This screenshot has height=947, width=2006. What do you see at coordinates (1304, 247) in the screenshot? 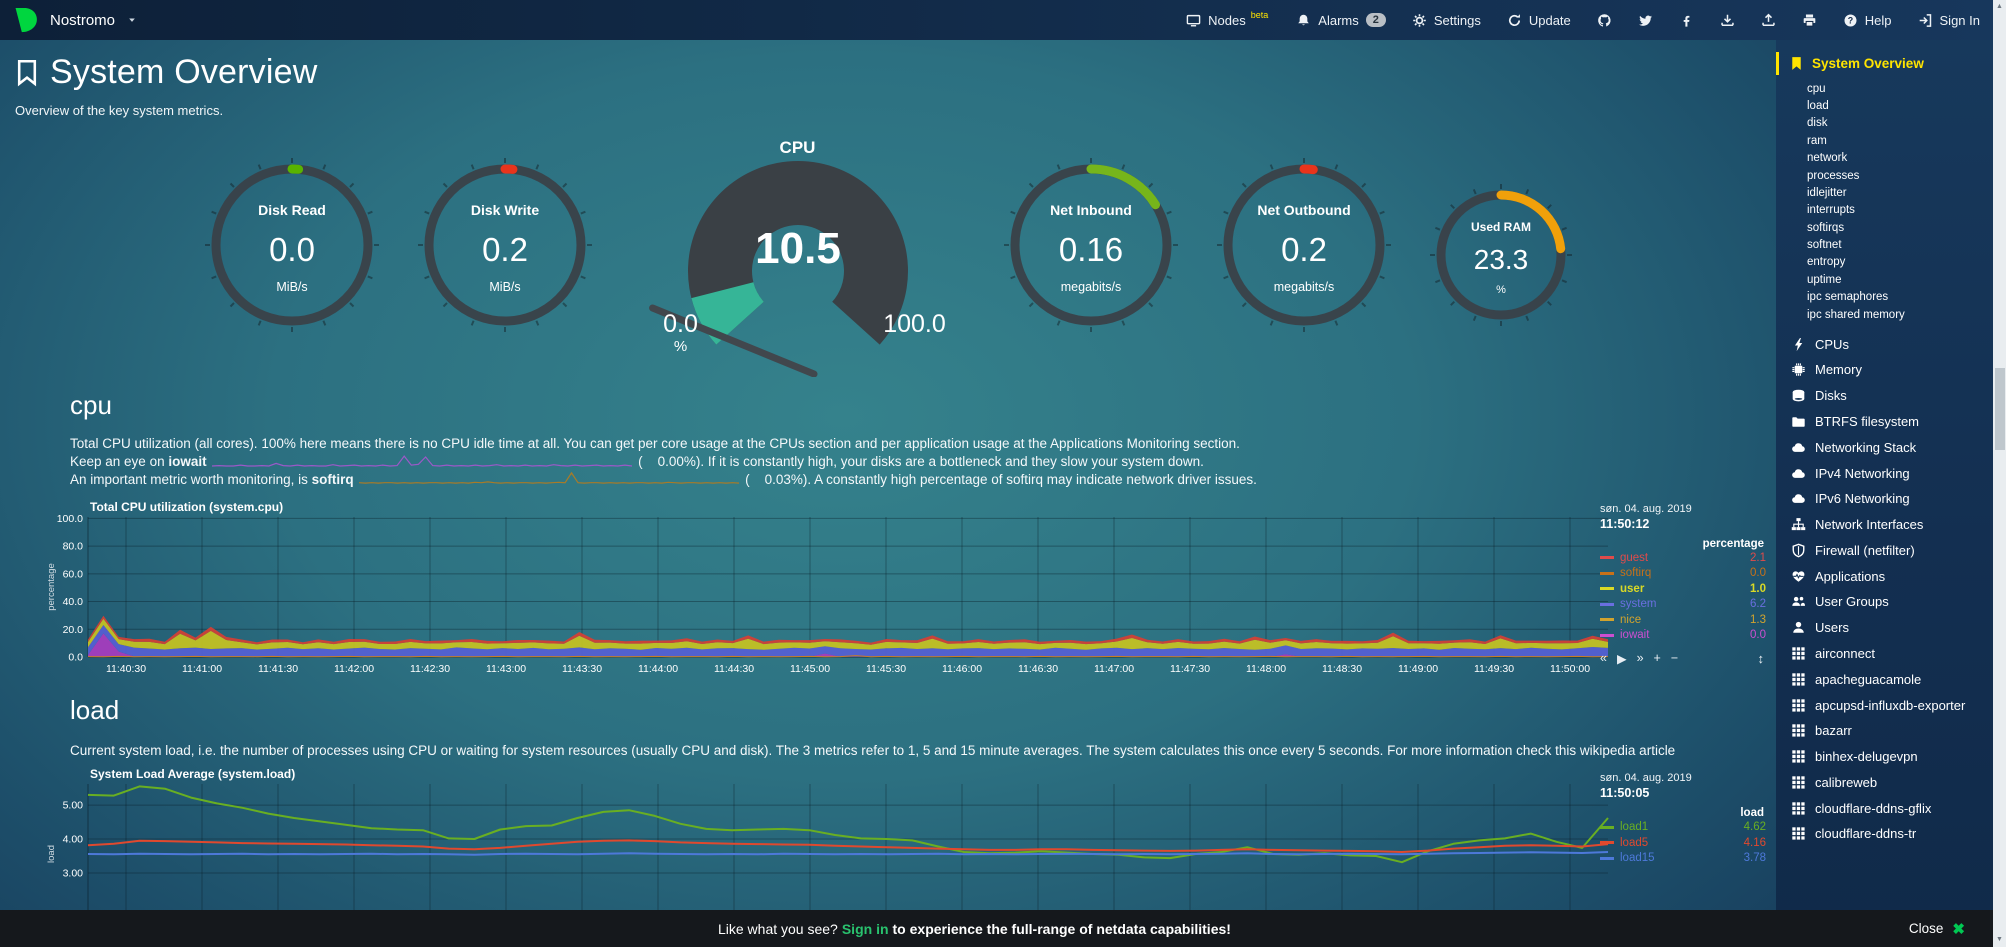
I see `gauge-net-outbound: Net Outbound 0.2 megabits/s` at bounding box center [1304, 247].